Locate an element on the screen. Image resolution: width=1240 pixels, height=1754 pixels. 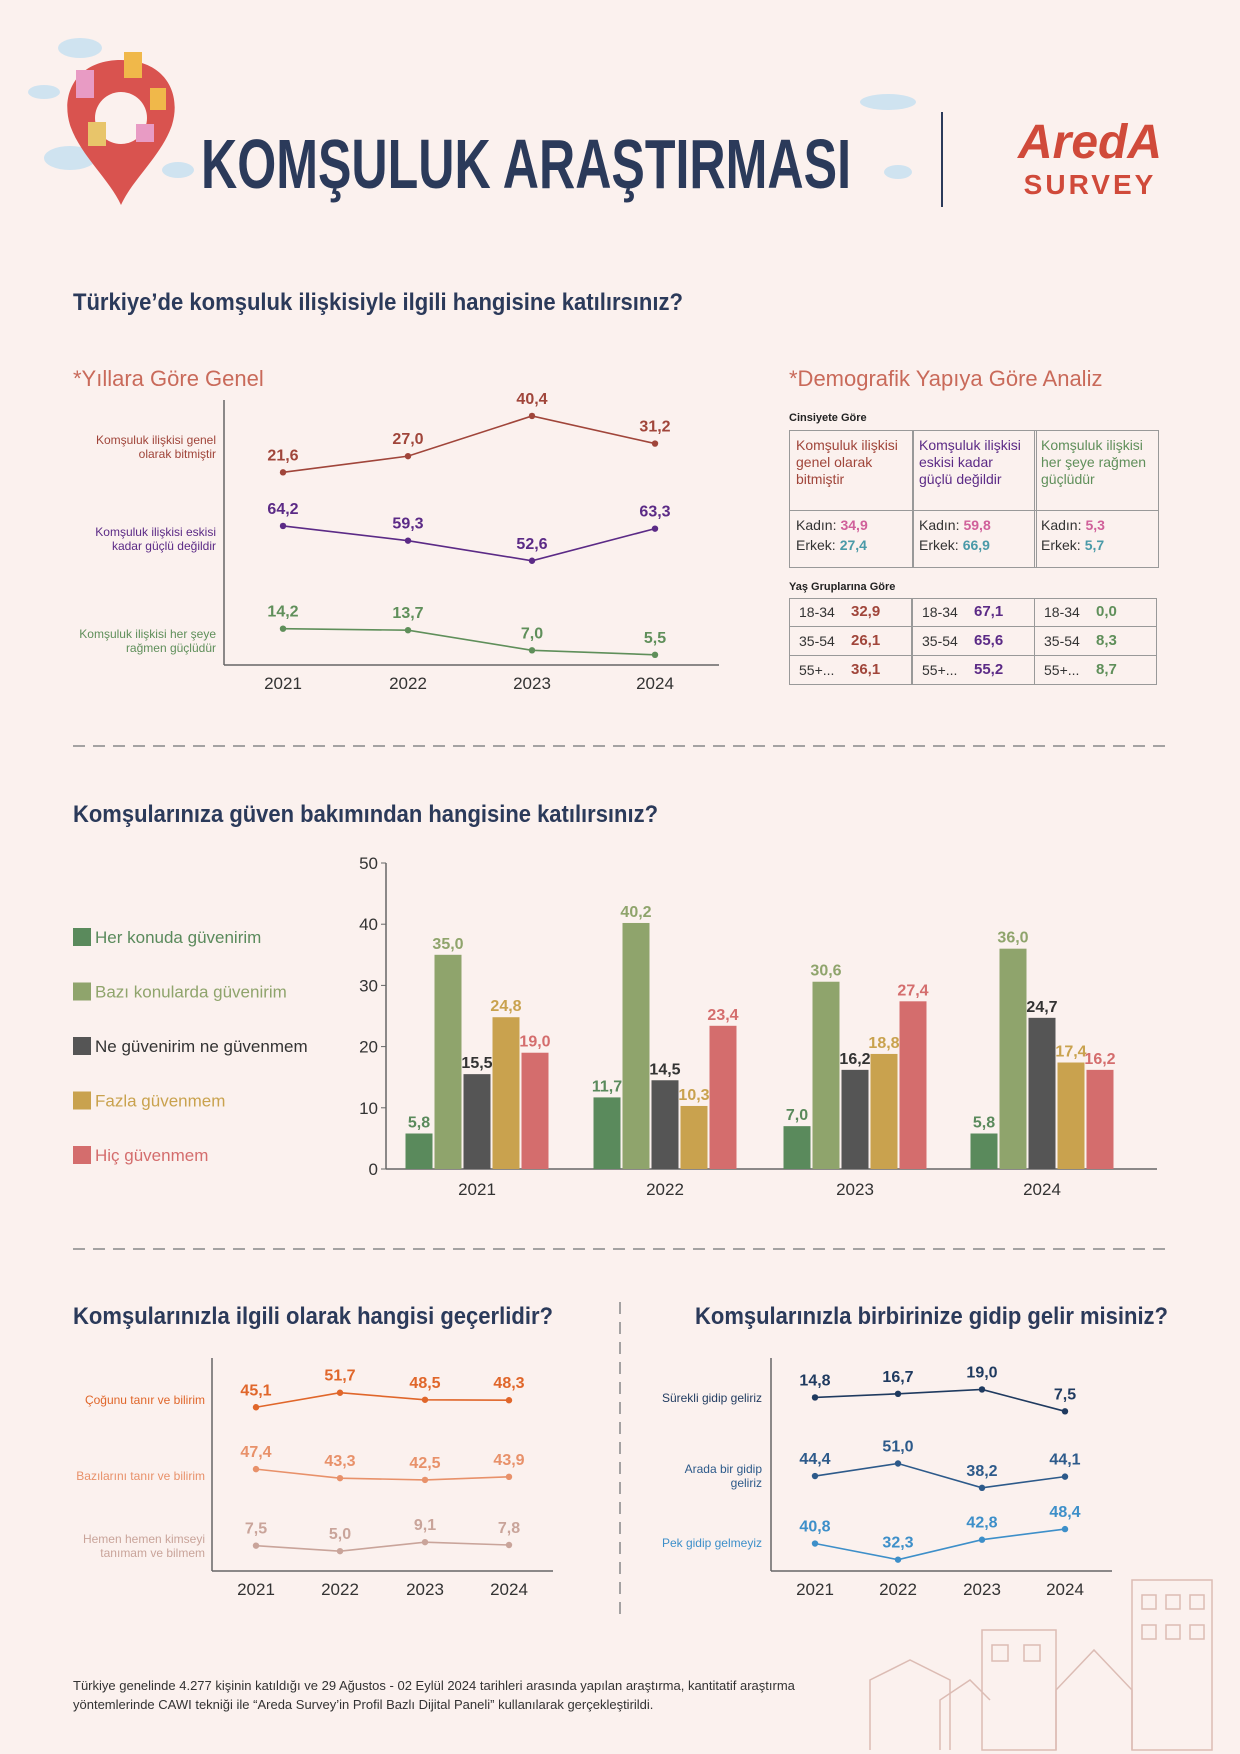
value-label: 14,8 is located at coordinates (814, 1380).